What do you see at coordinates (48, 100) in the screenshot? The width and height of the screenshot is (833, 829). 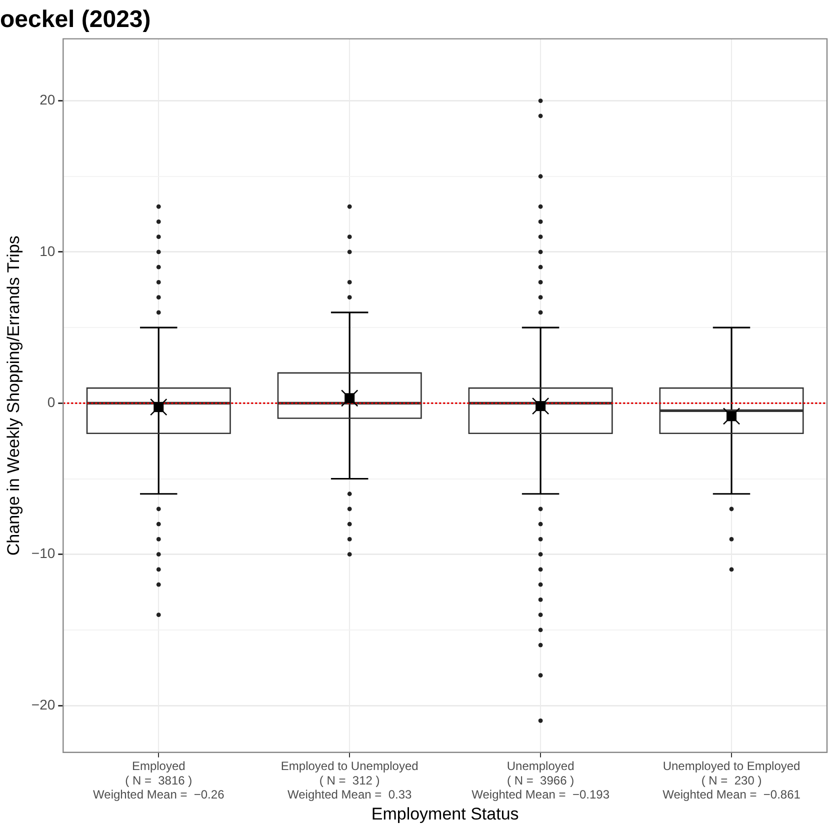 I see `y-tick-label: 20` at bounding box center [48, 100].